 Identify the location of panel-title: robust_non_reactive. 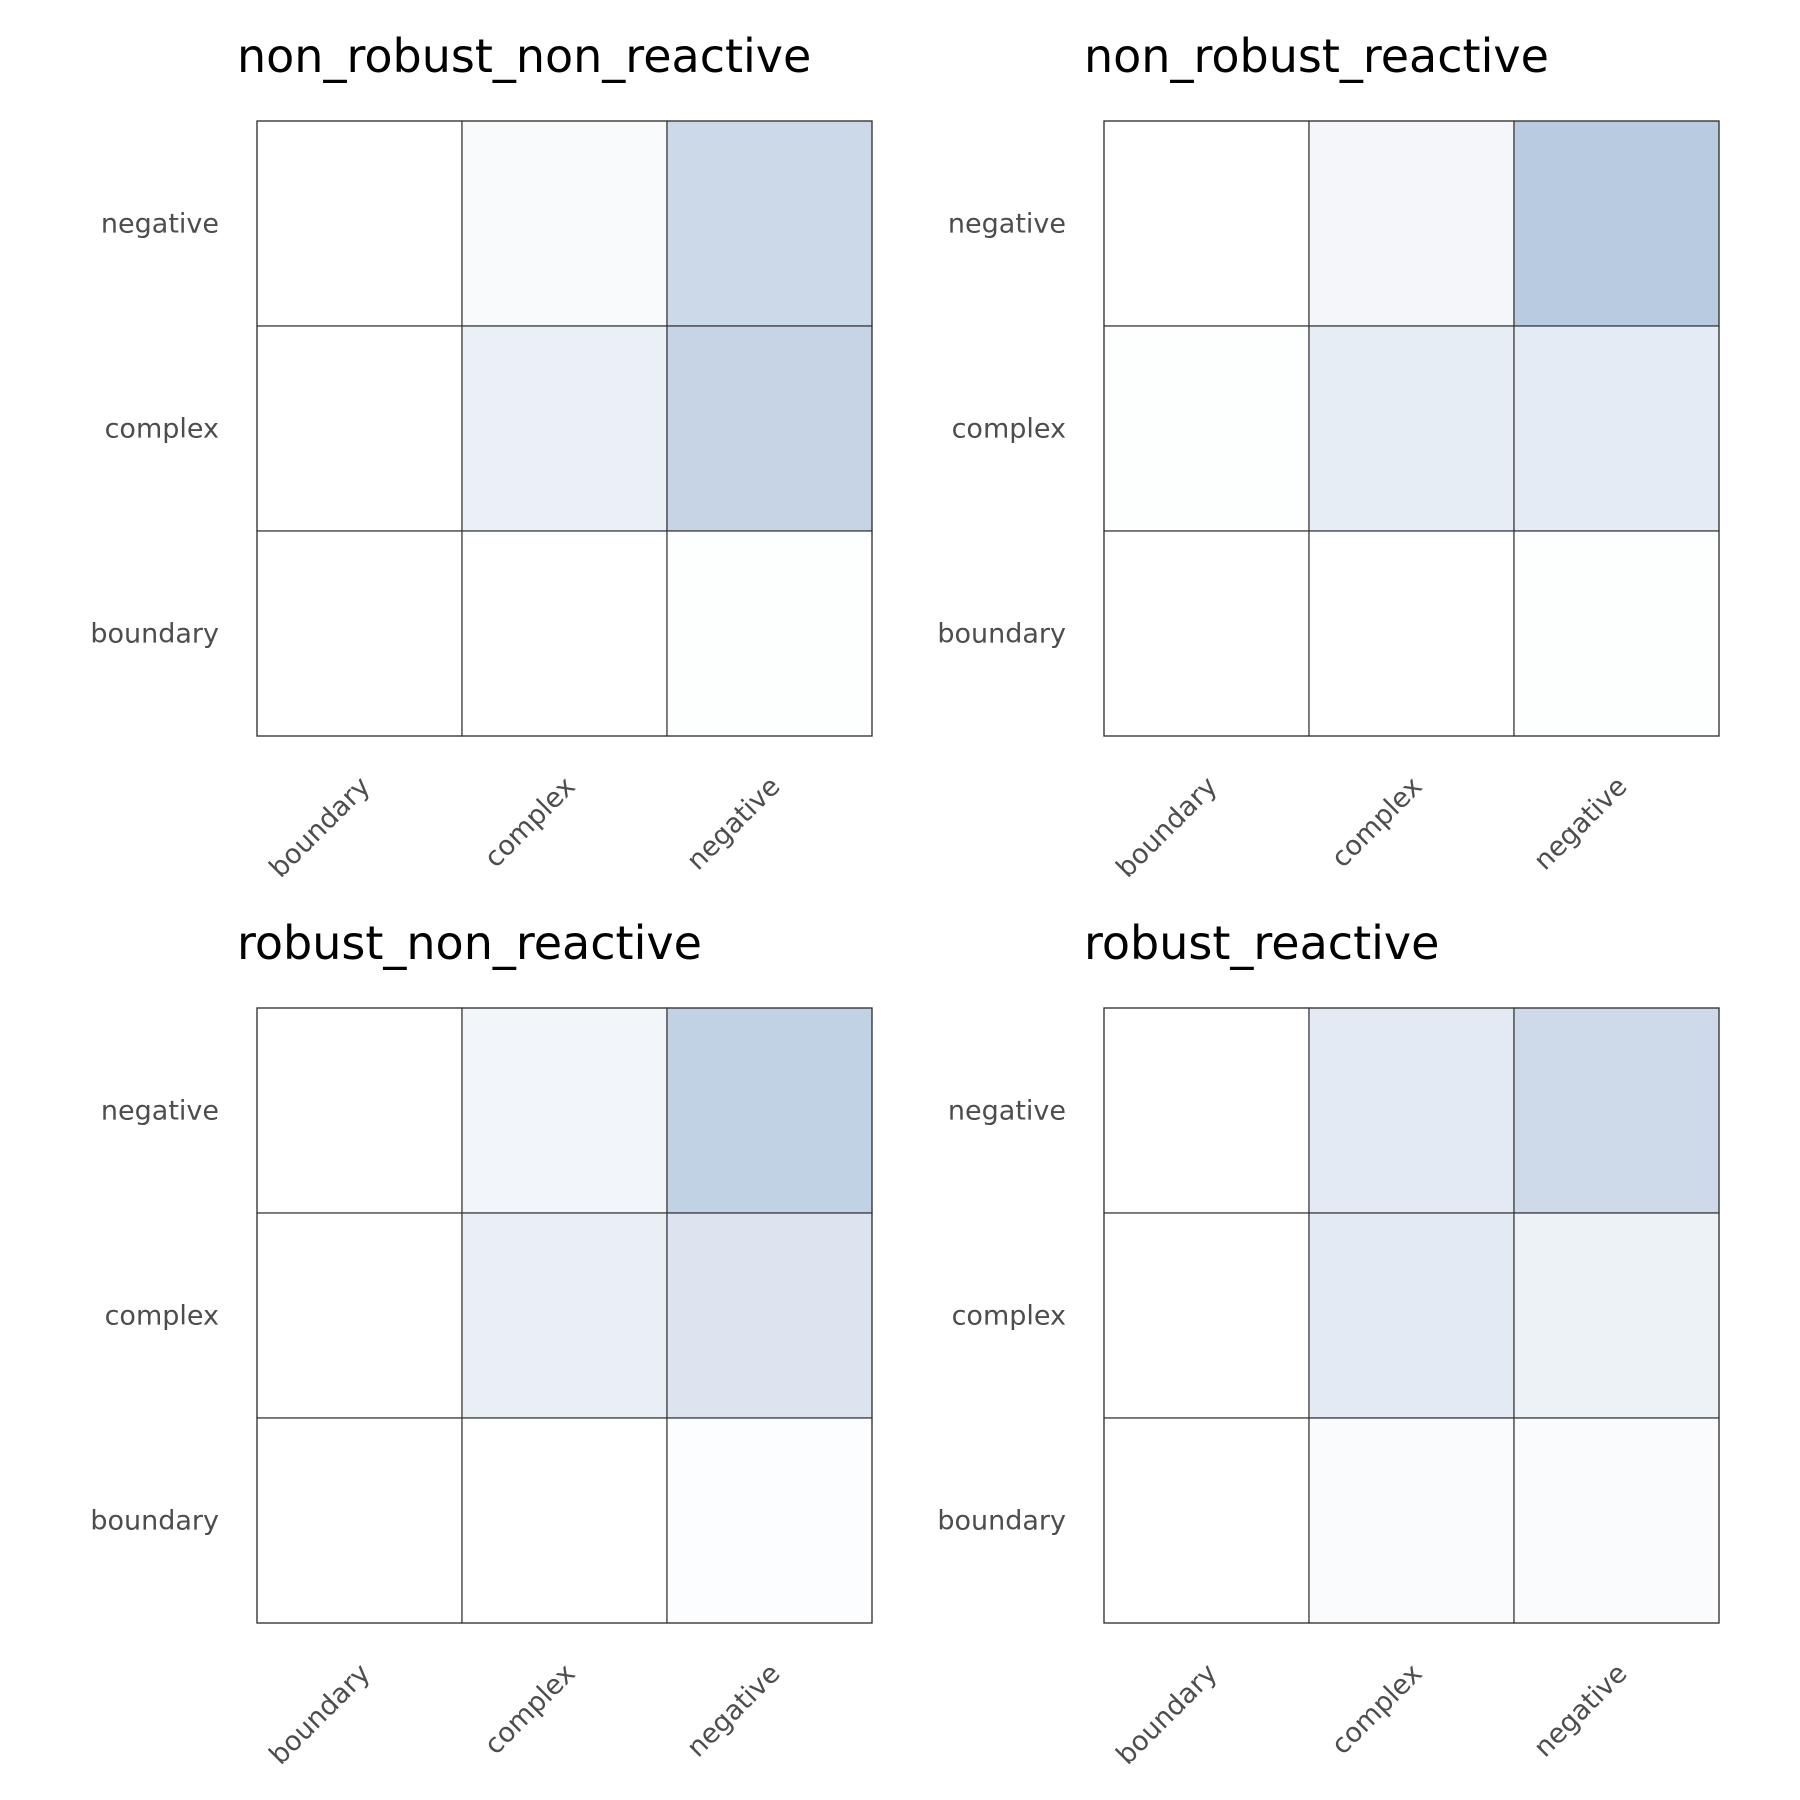
(469, 943).